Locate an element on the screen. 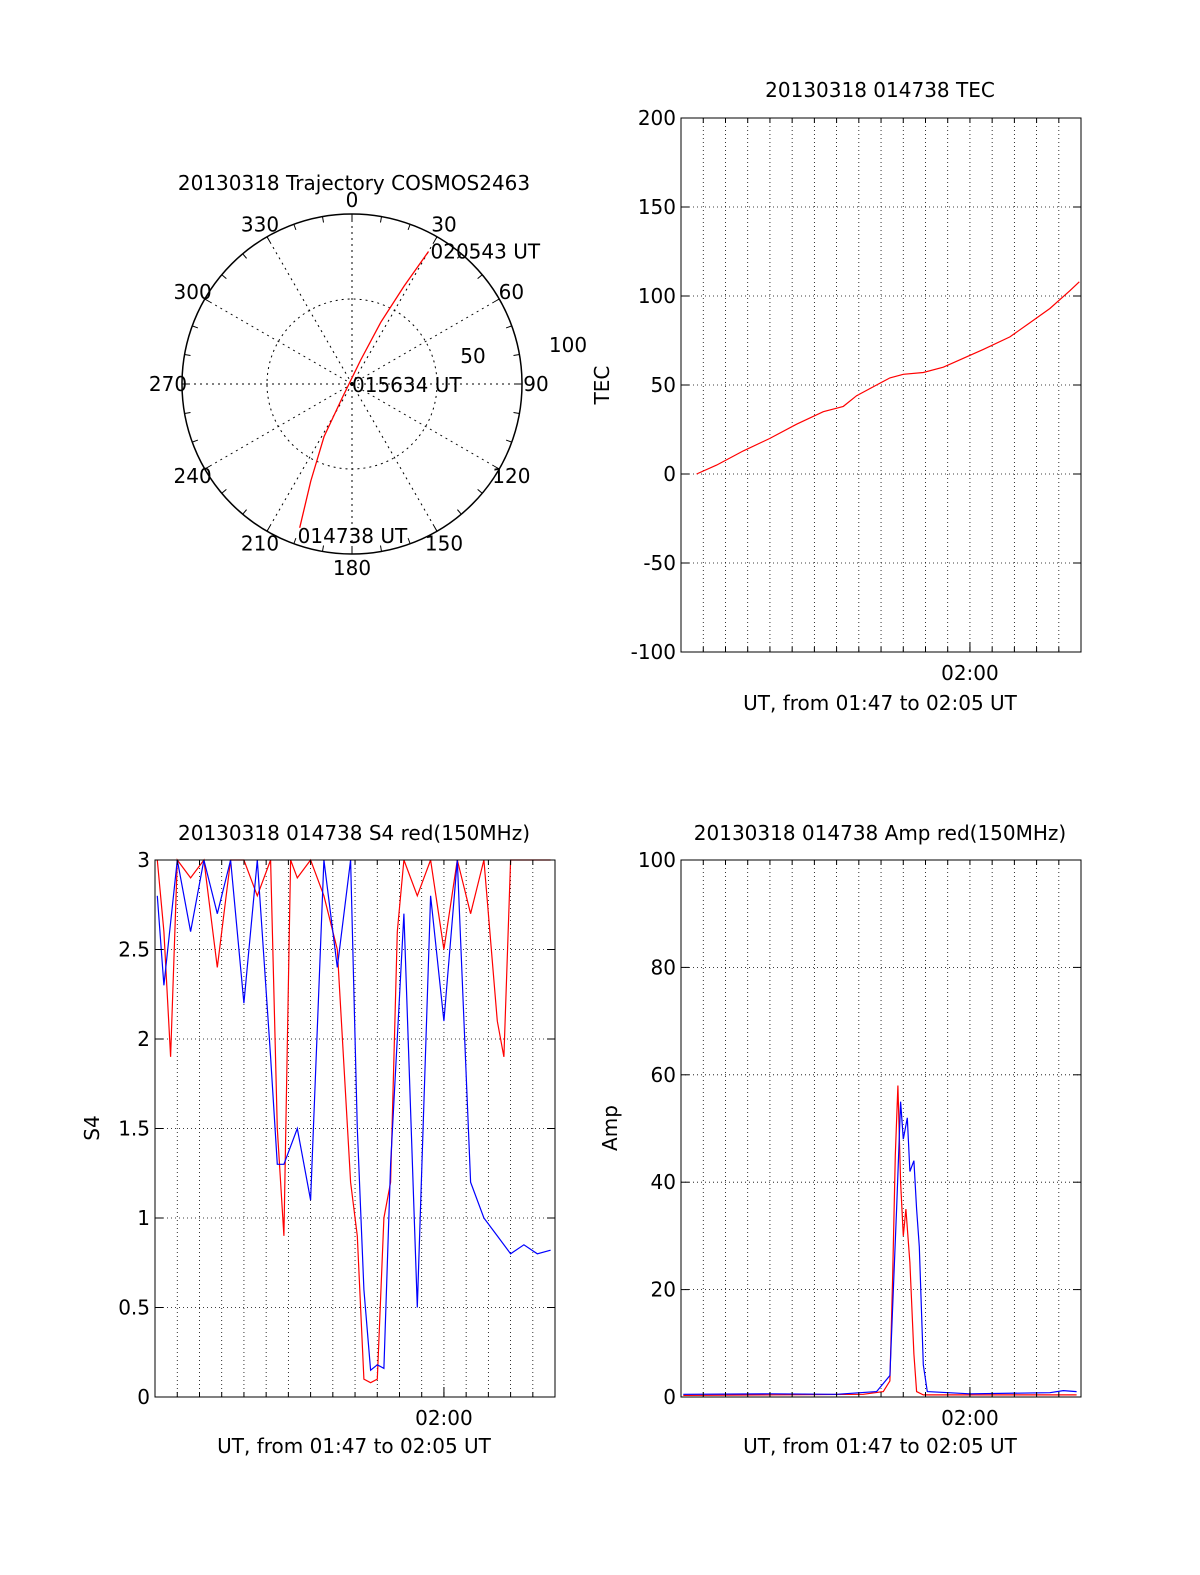 Image resolution: width=1200 pixels, height=1575 pixels. amp-xlabel: UT, from 01:47 to 02:05 UT is located at coordinates (880, 1446).